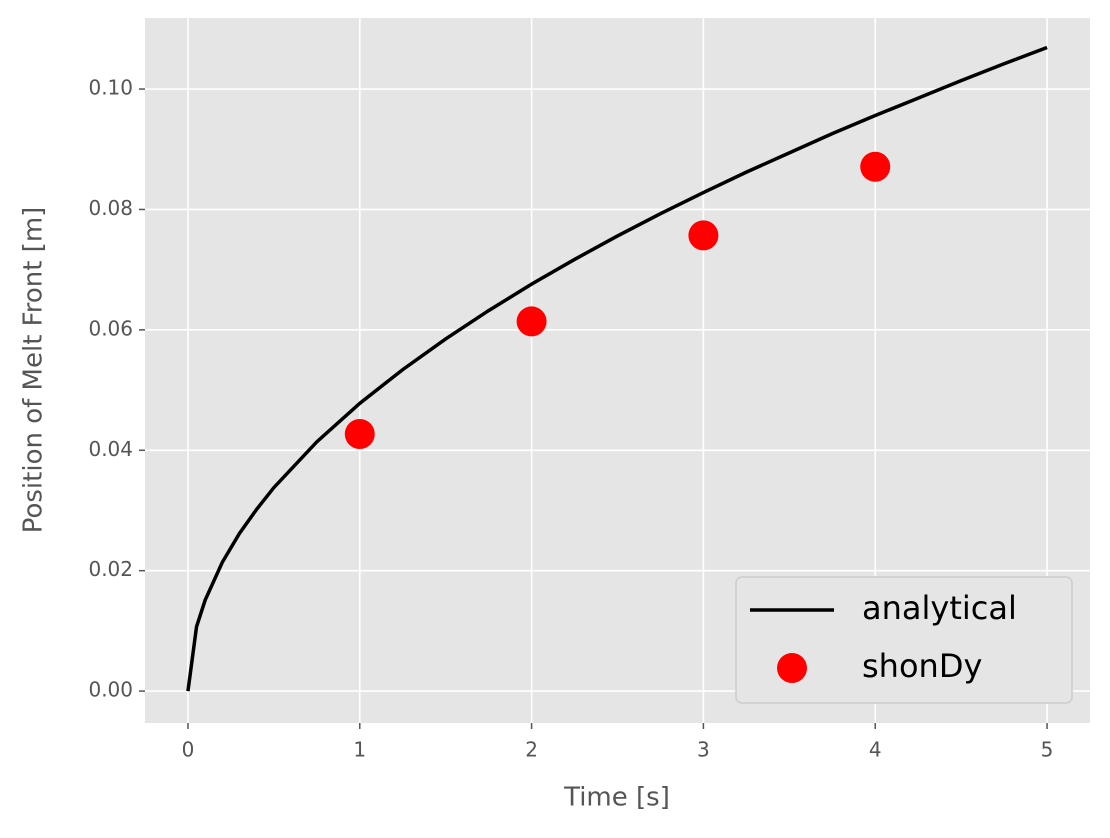 Image resolution: width=1110 pixels, height=838 pixels. What do you see at coordinates (110, 88) in the screenshot?
I see `y-tick-label: 0.10` at bounding box center [110, 88].